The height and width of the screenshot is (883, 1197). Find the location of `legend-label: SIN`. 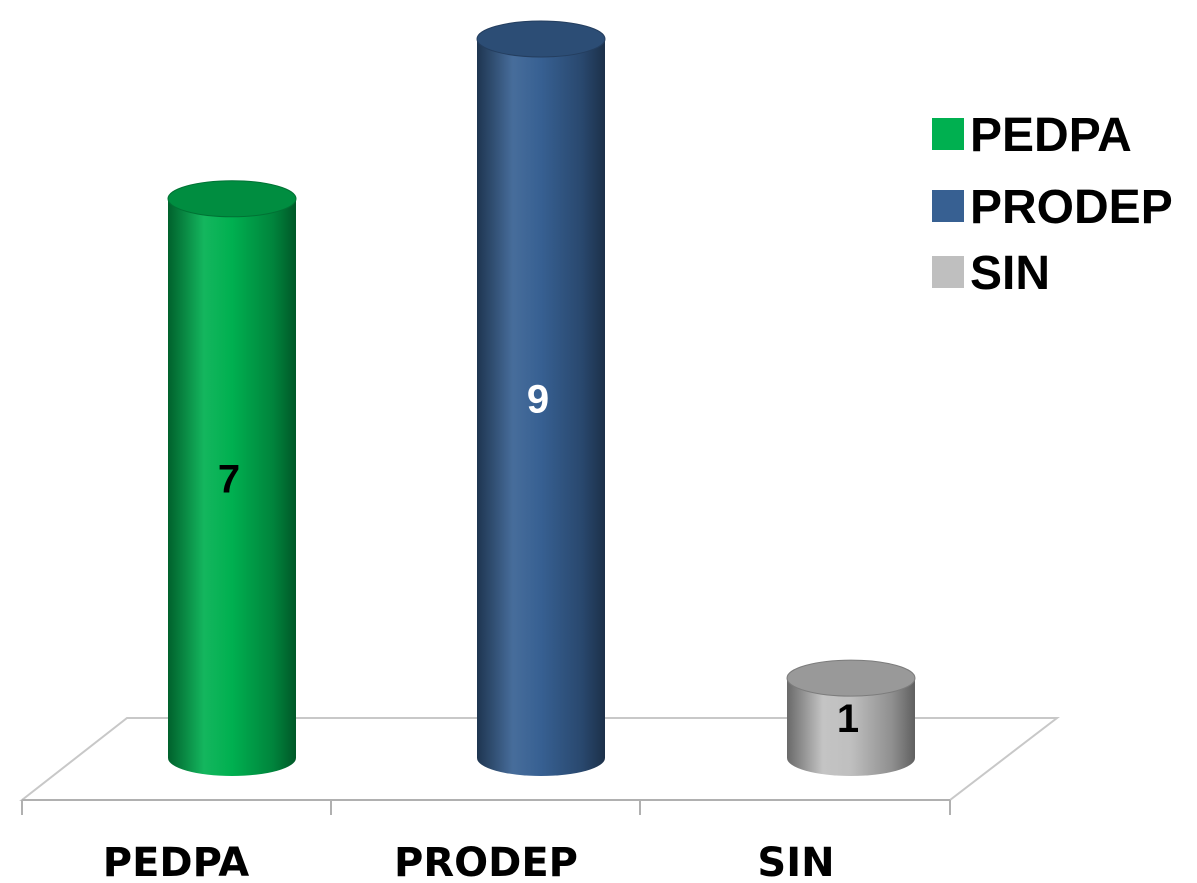

legend-label: SIN is located at coordinates (1010, 273).